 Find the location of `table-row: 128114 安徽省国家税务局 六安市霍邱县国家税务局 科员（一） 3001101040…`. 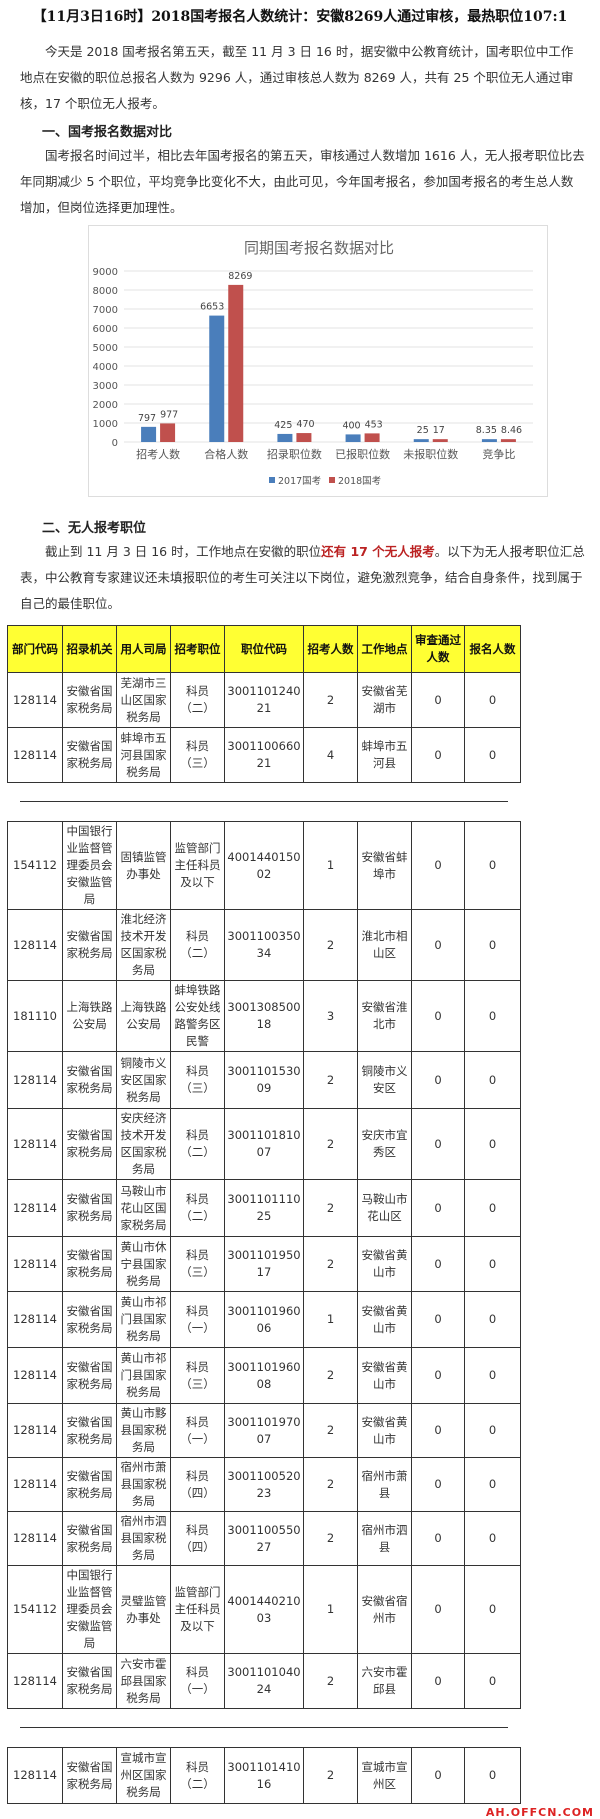

table-row: 128114 安徽省国家税务局 六安市霍邱县国家税务局 科员（一） 3001101040… is located at coordinates (264, 1681).